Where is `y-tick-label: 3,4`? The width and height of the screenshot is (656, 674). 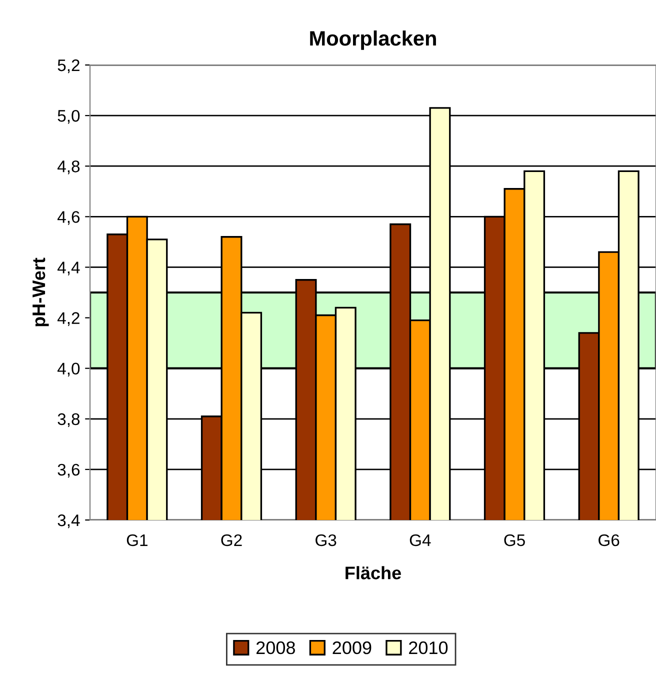
y-tick-label: 3,4 is located at coordinates (69, 521).